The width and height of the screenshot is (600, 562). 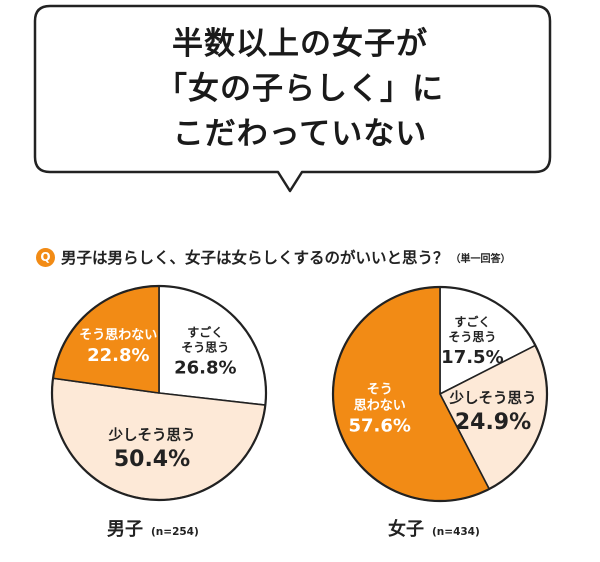 I want to click on question-text: 男子は男らしく、女子は女らしくするのがいいと思う？, so click(x=255, y=258).